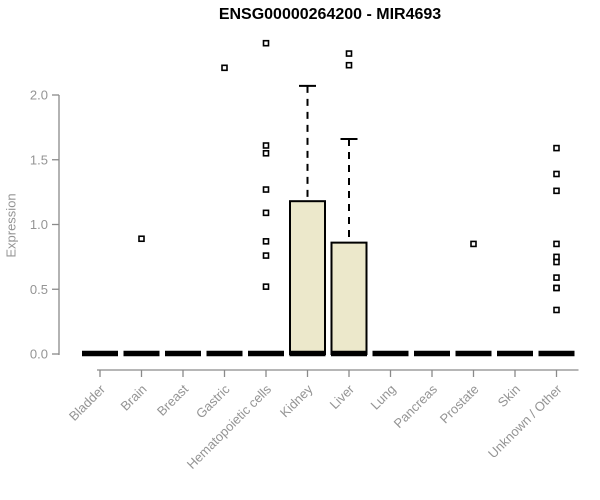  Describe the element at coordinates (342, 396) in the screenshot. I see `x-tick-label: Liver` at that location.